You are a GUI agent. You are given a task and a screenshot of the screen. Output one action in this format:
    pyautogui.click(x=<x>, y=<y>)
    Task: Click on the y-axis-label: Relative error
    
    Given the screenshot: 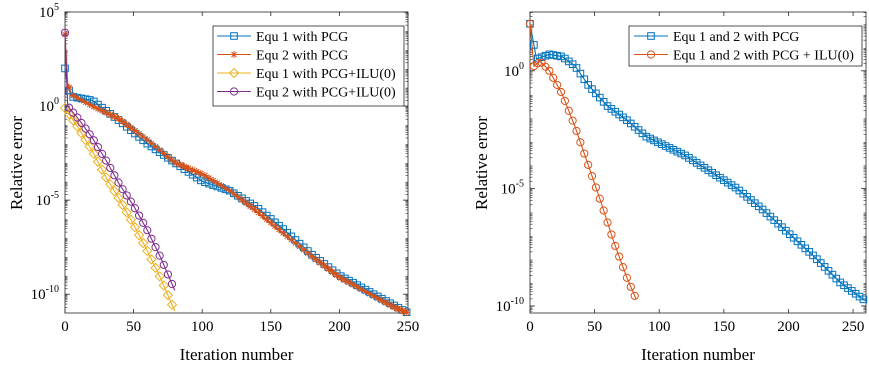 What is the action you would take?
    pyautogui.click(x=16, y=163)
    